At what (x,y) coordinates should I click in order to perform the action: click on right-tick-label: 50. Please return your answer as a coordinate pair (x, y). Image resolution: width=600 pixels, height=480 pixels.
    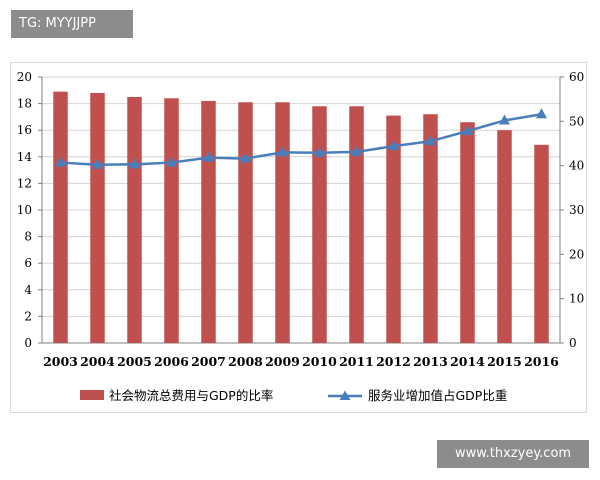
    Looking at the image, I should click on (576, 121).